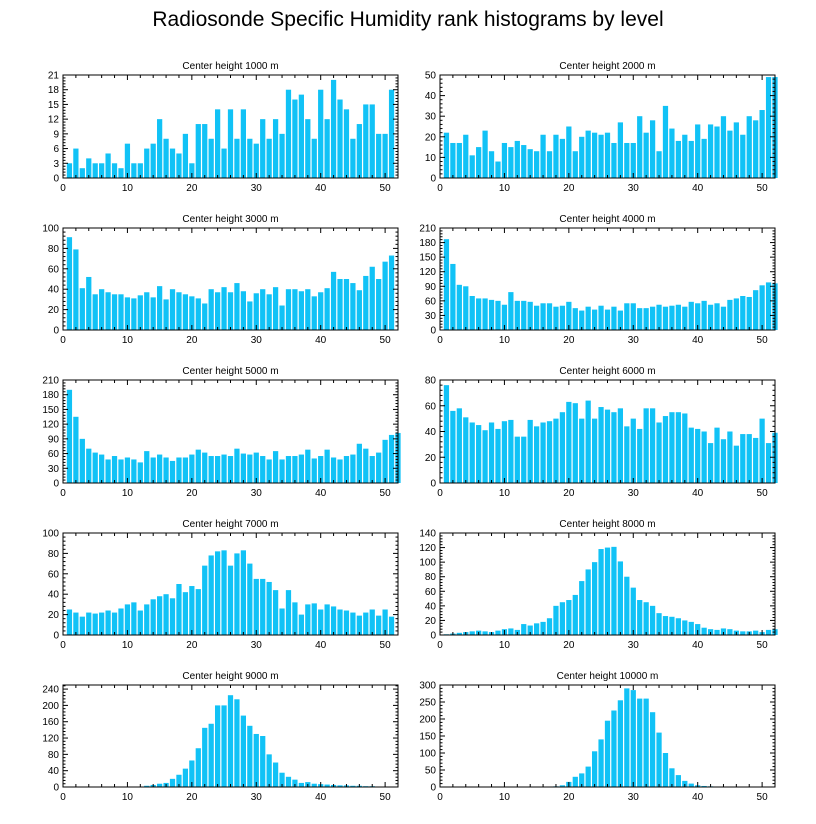 The image size is (816, 824). I want to click on panel-1-ytick-label: 3, so click(56, 164).